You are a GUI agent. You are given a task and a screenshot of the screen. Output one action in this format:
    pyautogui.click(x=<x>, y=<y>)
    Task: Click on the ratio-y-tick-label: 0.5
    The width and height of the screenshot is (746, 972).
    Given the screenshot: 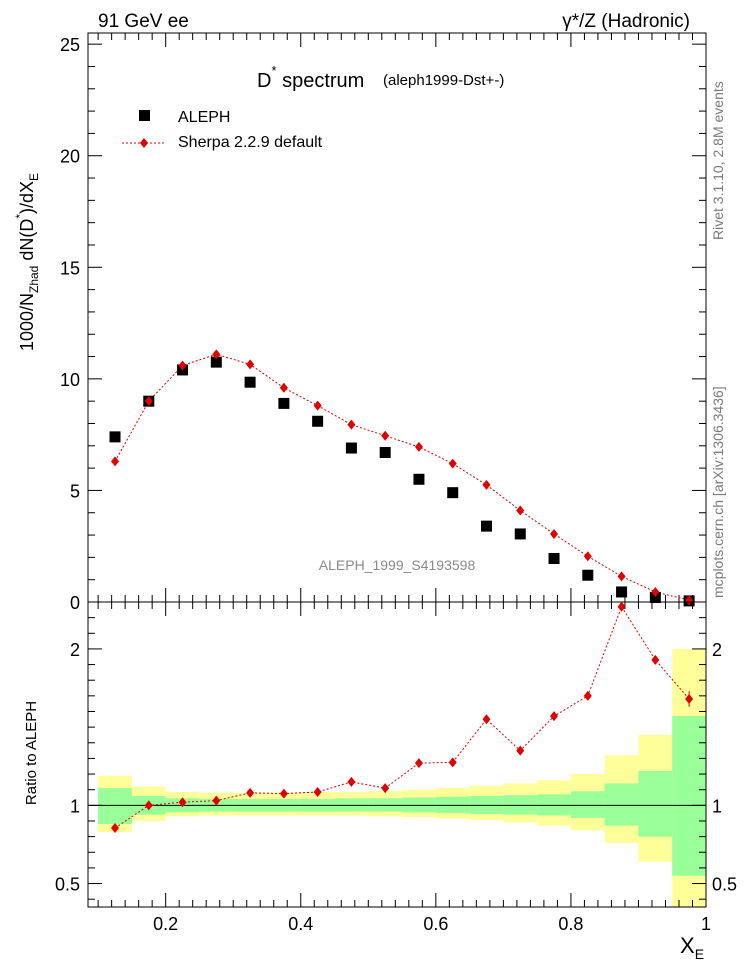 What is the action you would take?
    pyautogui.click(x=67, y=885)
    